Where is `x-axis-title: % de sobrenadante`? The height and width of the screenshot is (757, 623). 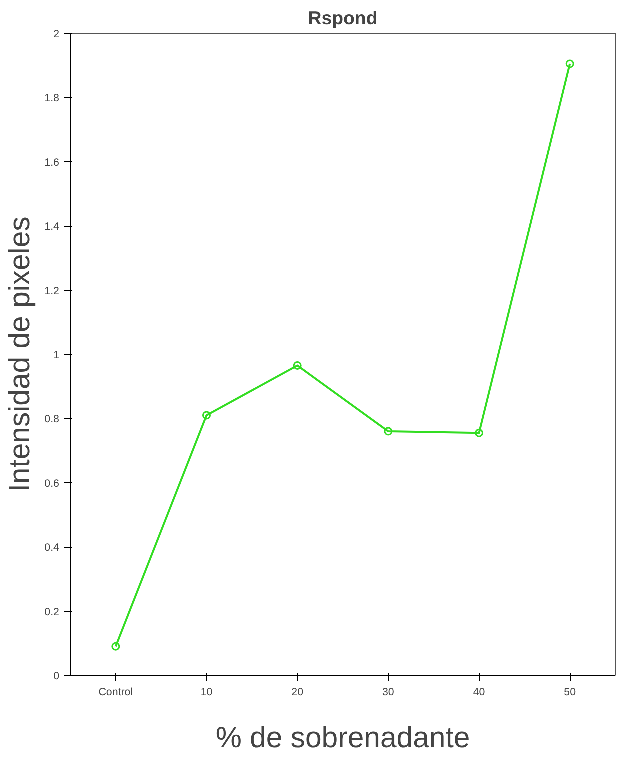
x-axis-title: % de sobrenadante is located at coordinates (343, 738).